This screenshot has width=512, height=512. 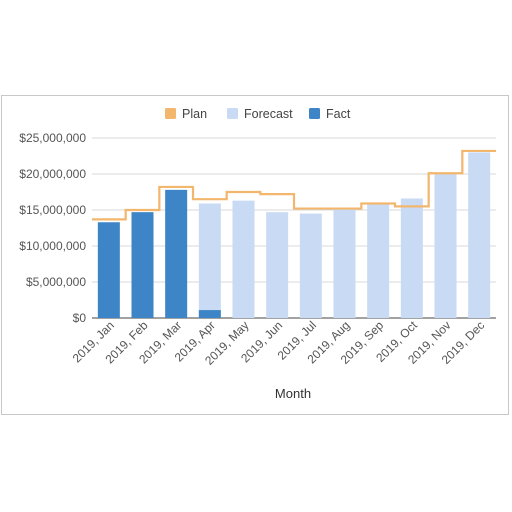 I want to click on legend-swatch-forecast, so click(x=232, y=113).